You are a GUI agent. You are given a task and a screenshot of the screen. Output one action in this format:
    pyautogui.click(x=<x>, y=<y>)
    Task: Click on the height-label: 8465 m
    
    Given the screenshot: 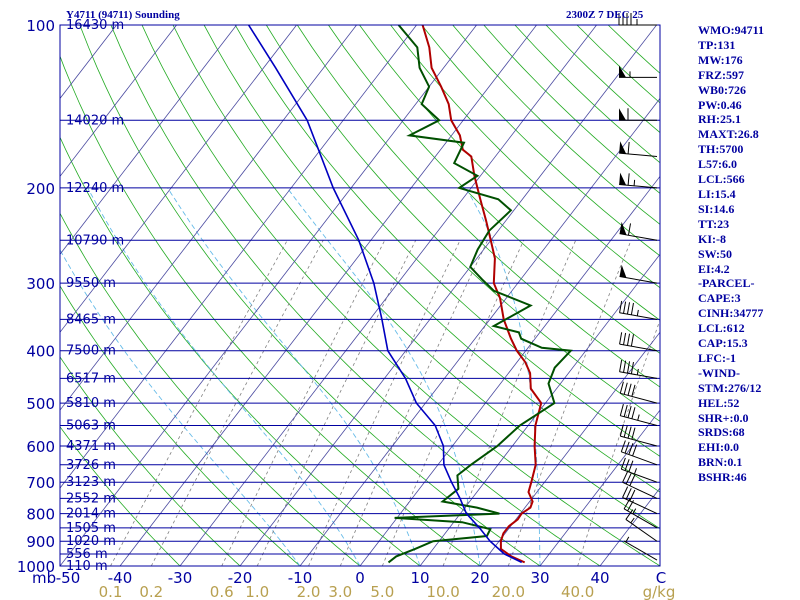 What is the action you would take?
    pyautogui.click(x=91, y=319)
    